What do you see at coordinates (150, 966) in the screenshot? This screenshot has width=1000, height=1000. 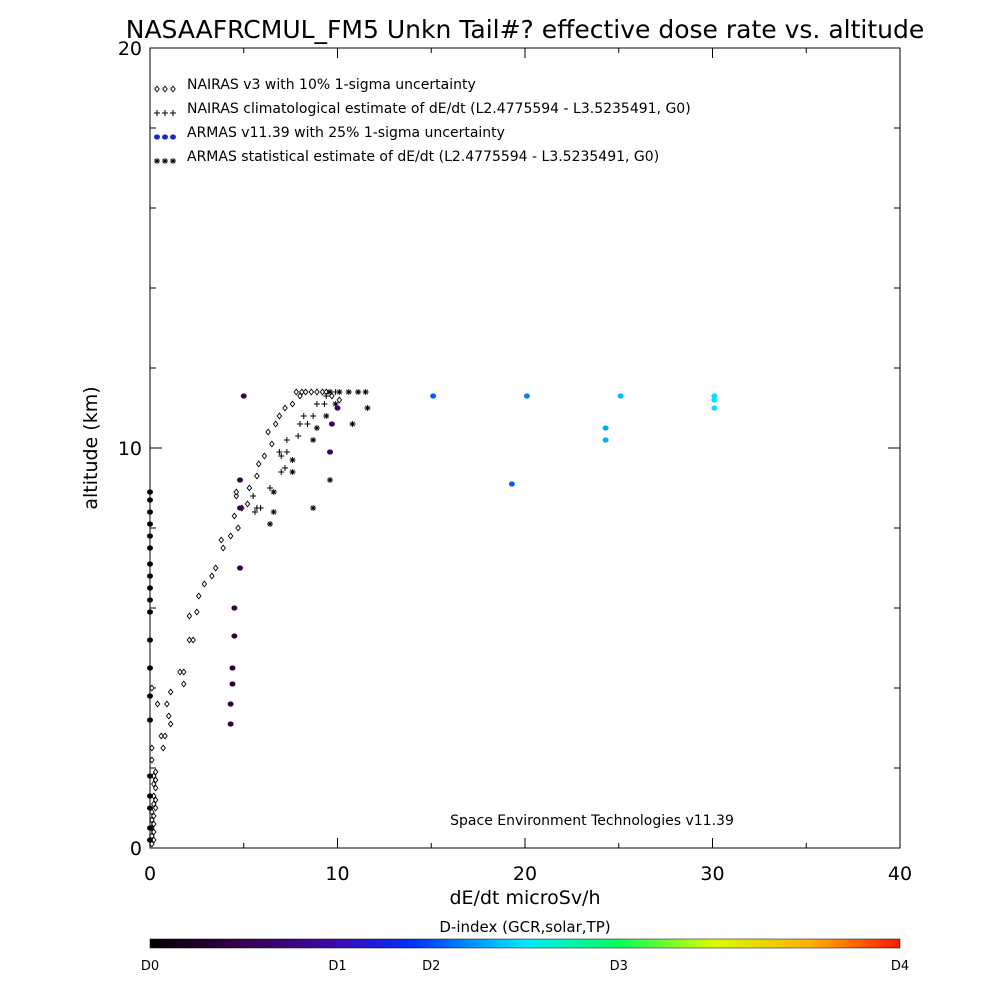 I see `colorbar-label: D0` at bounding box center [150, 966].